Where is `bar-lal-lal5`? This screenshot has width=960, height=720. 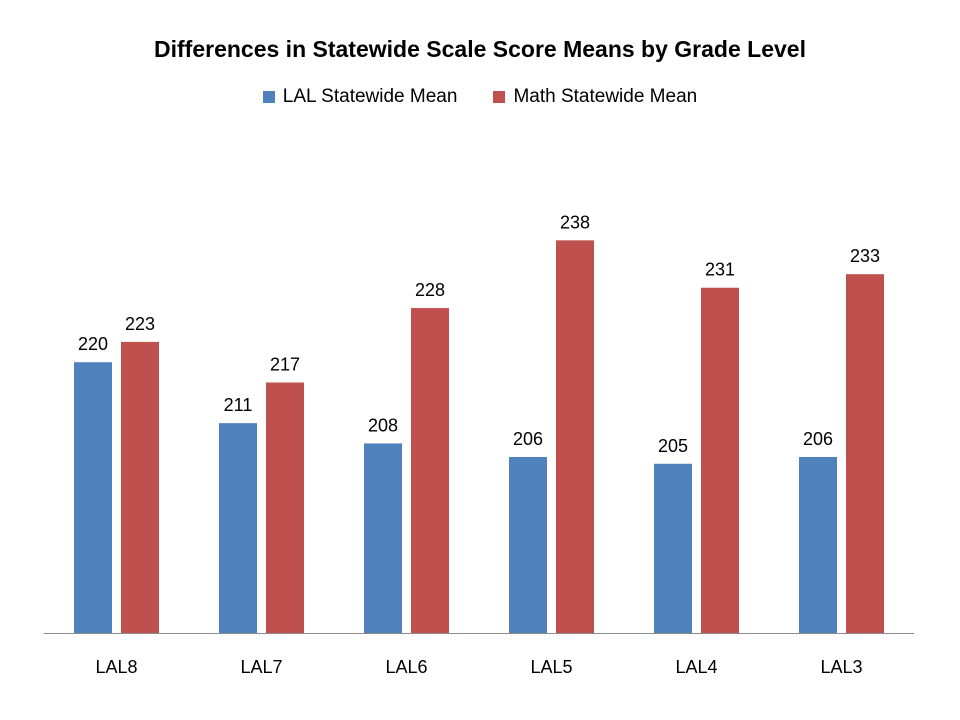 bar-lal-lal5 is located at coordinates (528, 544).